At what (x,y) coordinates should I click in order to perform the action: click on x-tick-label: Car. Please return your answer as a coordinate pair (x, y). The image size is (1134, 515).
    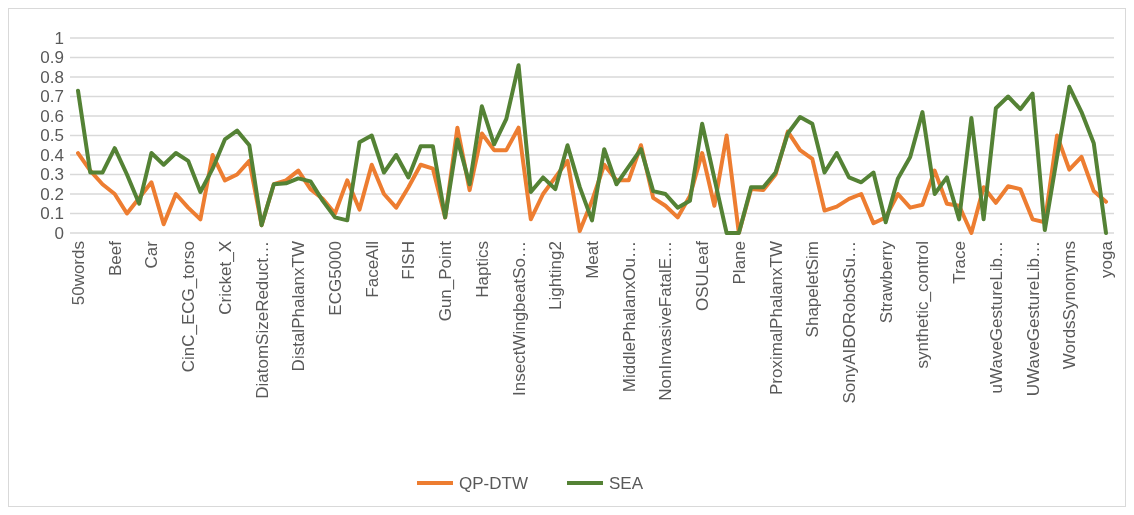
    Looking at the image, I should click on (152, 254).